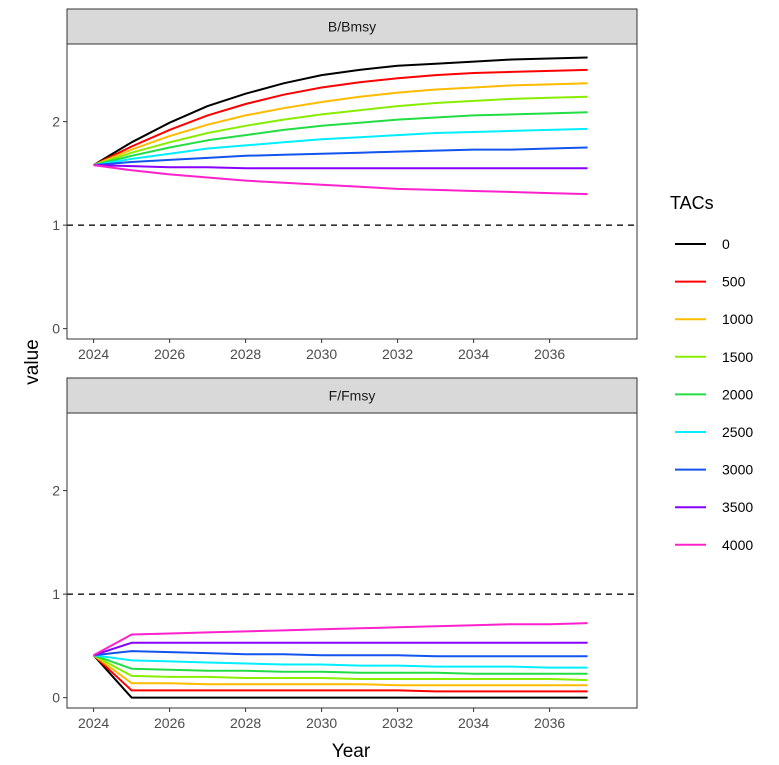 Image resolution: width=779 pixels, height=765 pixels. What do you see at coordinates (714, 470) in the screenshot?
I see `legend-item-tac-3000: 3000` at bounding box center [714, 470].